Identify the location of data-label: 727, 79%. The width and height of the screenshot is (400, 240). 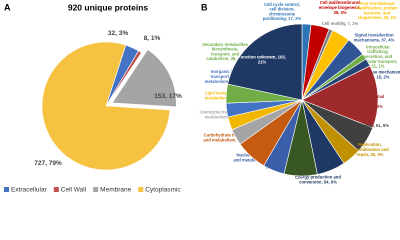
(48, 163).